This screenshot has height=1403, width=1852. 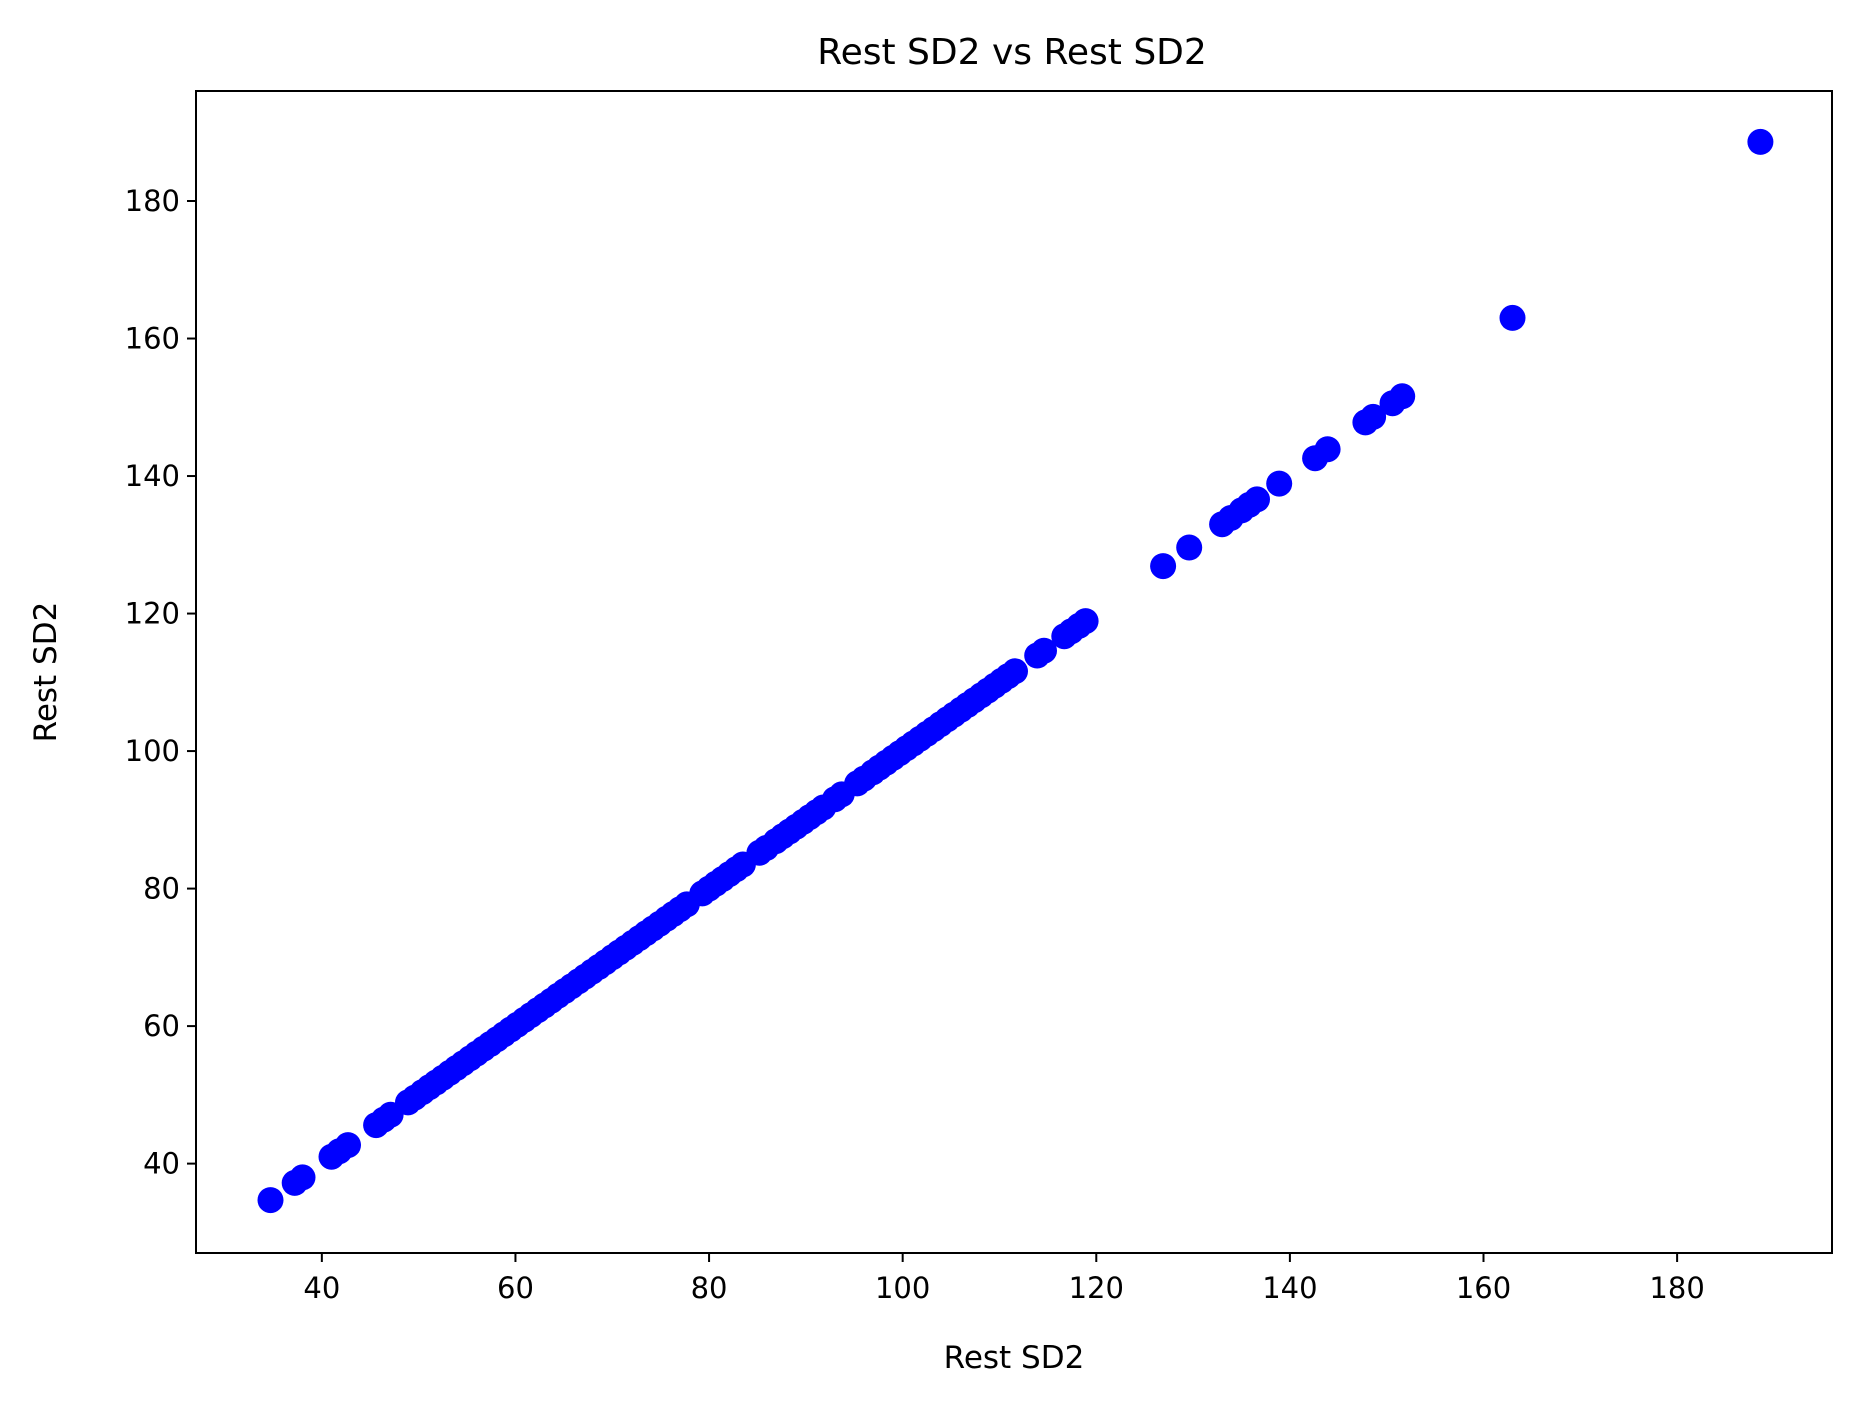 I want to click on y-tick-label: 60, so click(x=161, y=1026).